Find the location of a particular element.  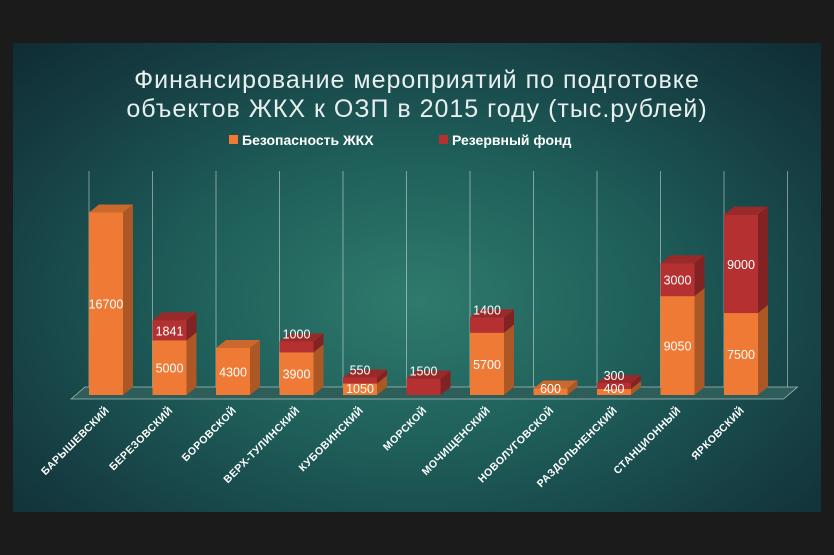

bar-security-6-side is located at coordinates (509, 359).